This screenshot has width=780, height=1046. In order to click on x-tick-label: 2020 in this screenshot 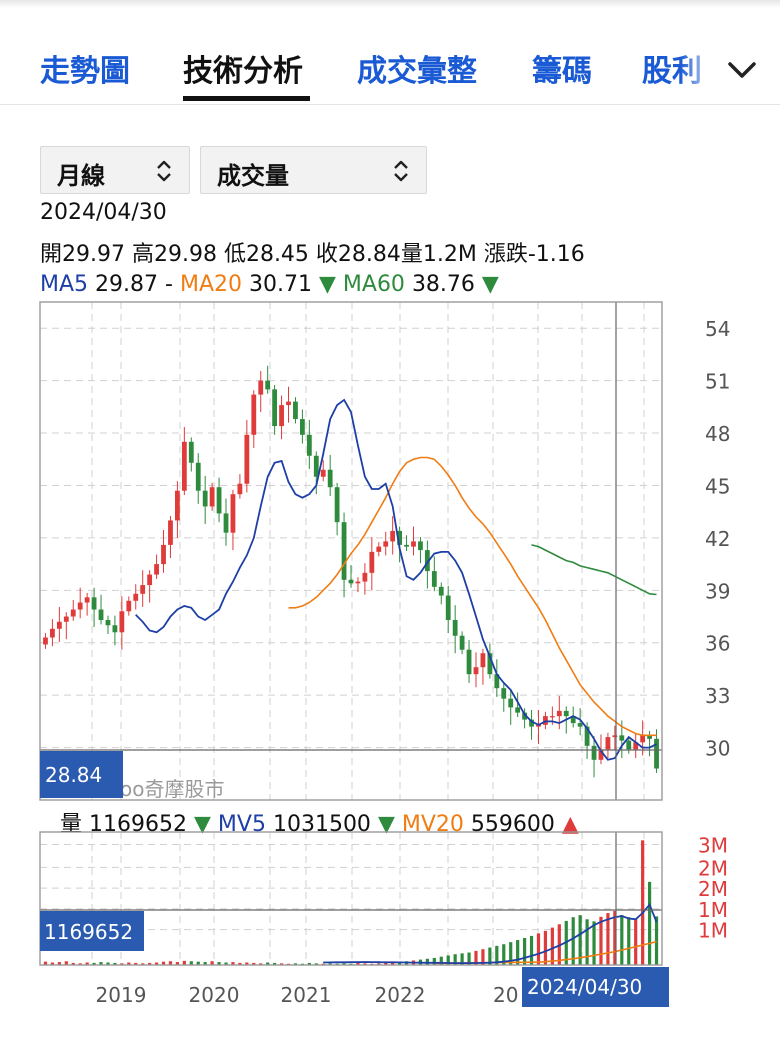, I will do `click(214, 995)`.